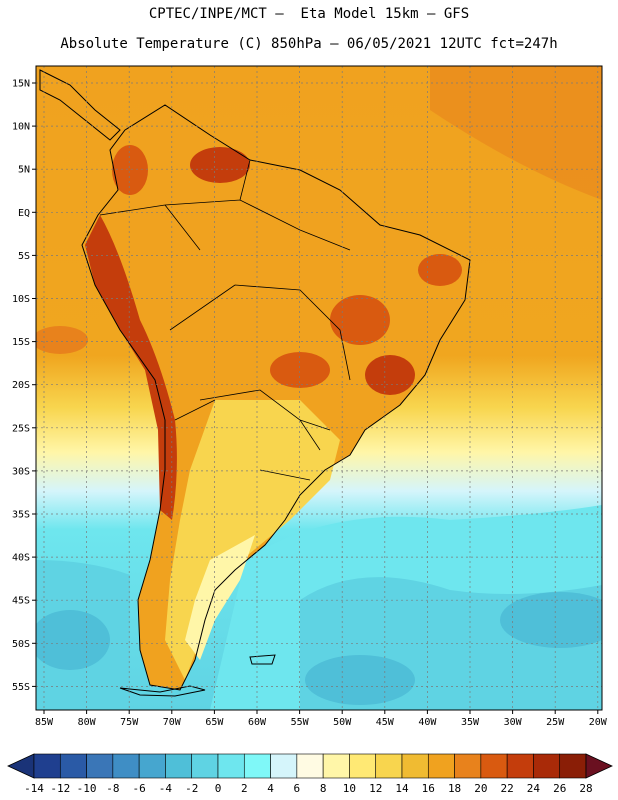 Image resolution: width=618 pixels, height=800 pixels. I want to click on warm-patch-colombia, so click(130, 170).